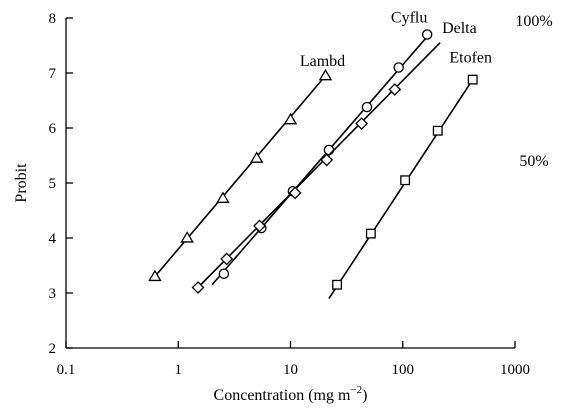 This screenshot has height=409, width=563. Describe the element at coordinates (53, 129) in the screenshot. I see `y-tick-label: 6` at that location.